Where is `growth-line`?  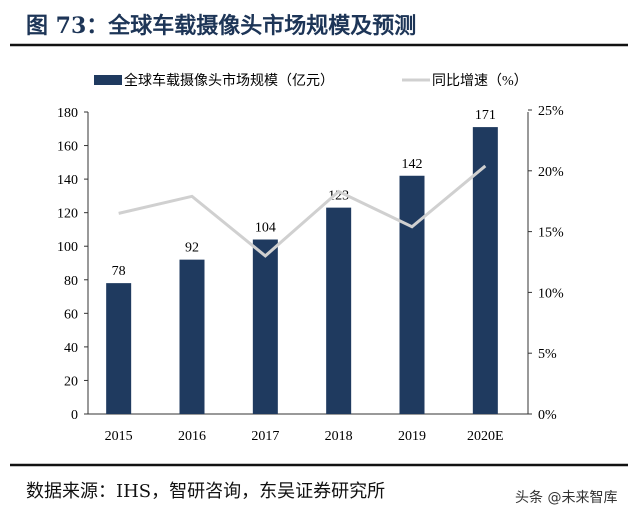
growth-line is located at coordinates (302, 211).